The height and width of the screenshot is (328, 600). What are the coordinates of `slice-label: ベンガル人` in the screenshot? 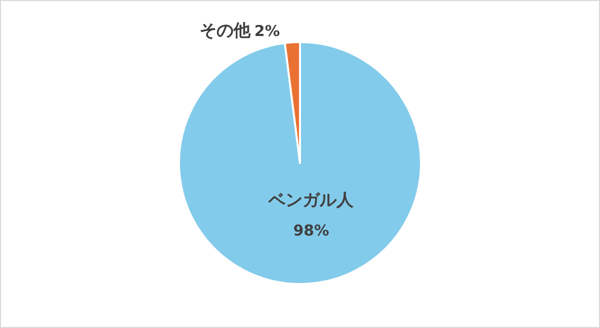 It's located at (311, 200).